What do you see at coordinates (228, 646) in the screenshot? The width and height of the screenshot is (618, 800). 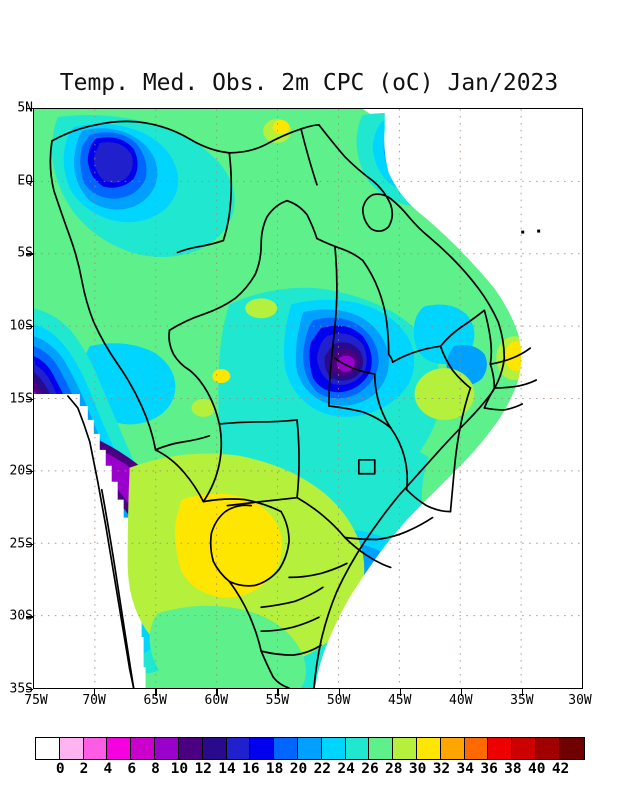 I see `field-green-rs` at bounding box center [228, 646].